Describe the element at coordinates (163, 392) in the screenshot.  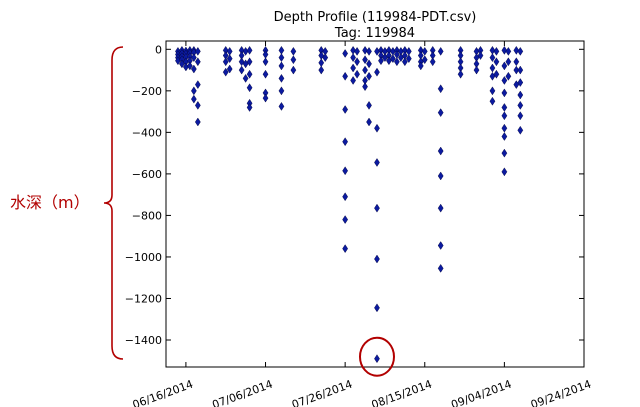
I see `x-tick-label: 06/16/2014` at that location.